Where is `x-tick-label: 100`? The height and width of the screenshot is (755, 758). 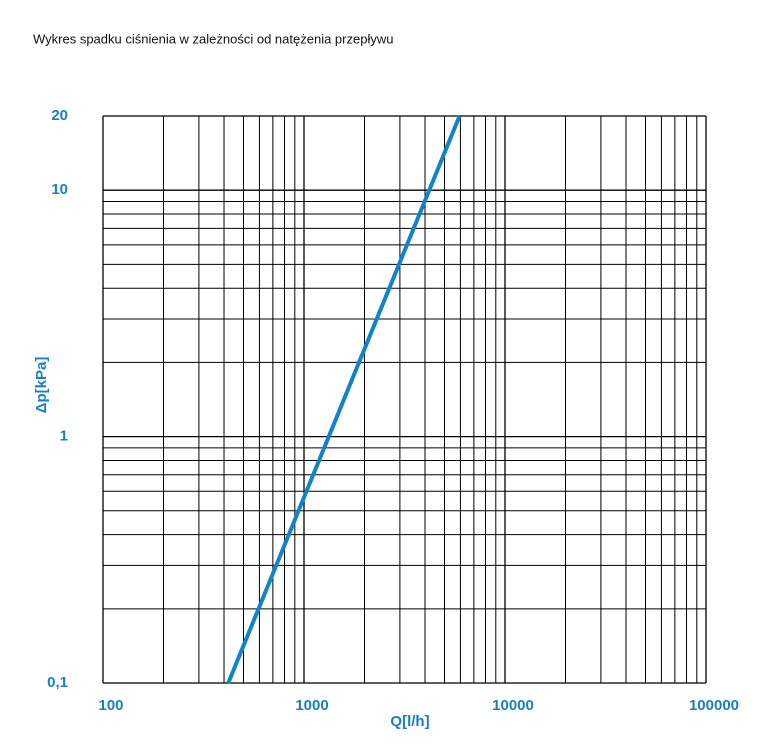 x-tick-label: 100 is located at coordinates (110, 705).